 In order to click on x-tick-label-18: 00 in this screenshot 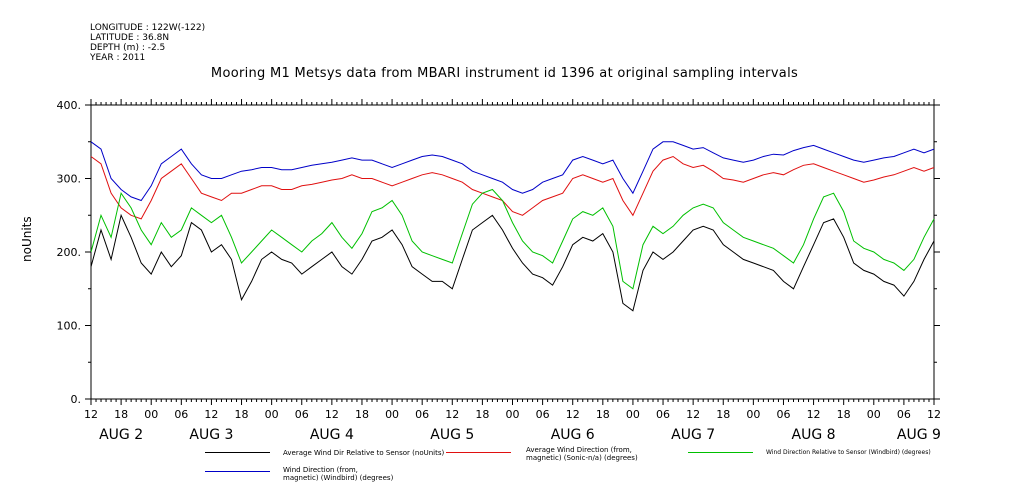, I will do `click(633, 414)`.